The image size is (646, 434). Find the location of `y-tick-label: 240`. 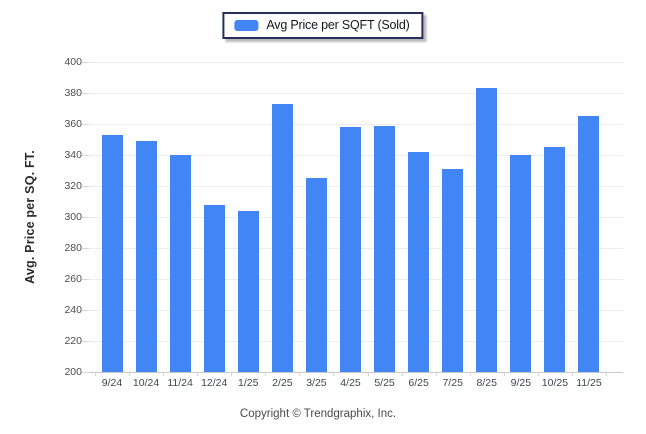

y-tick-label: 240 is located at coordinates (73, 310).